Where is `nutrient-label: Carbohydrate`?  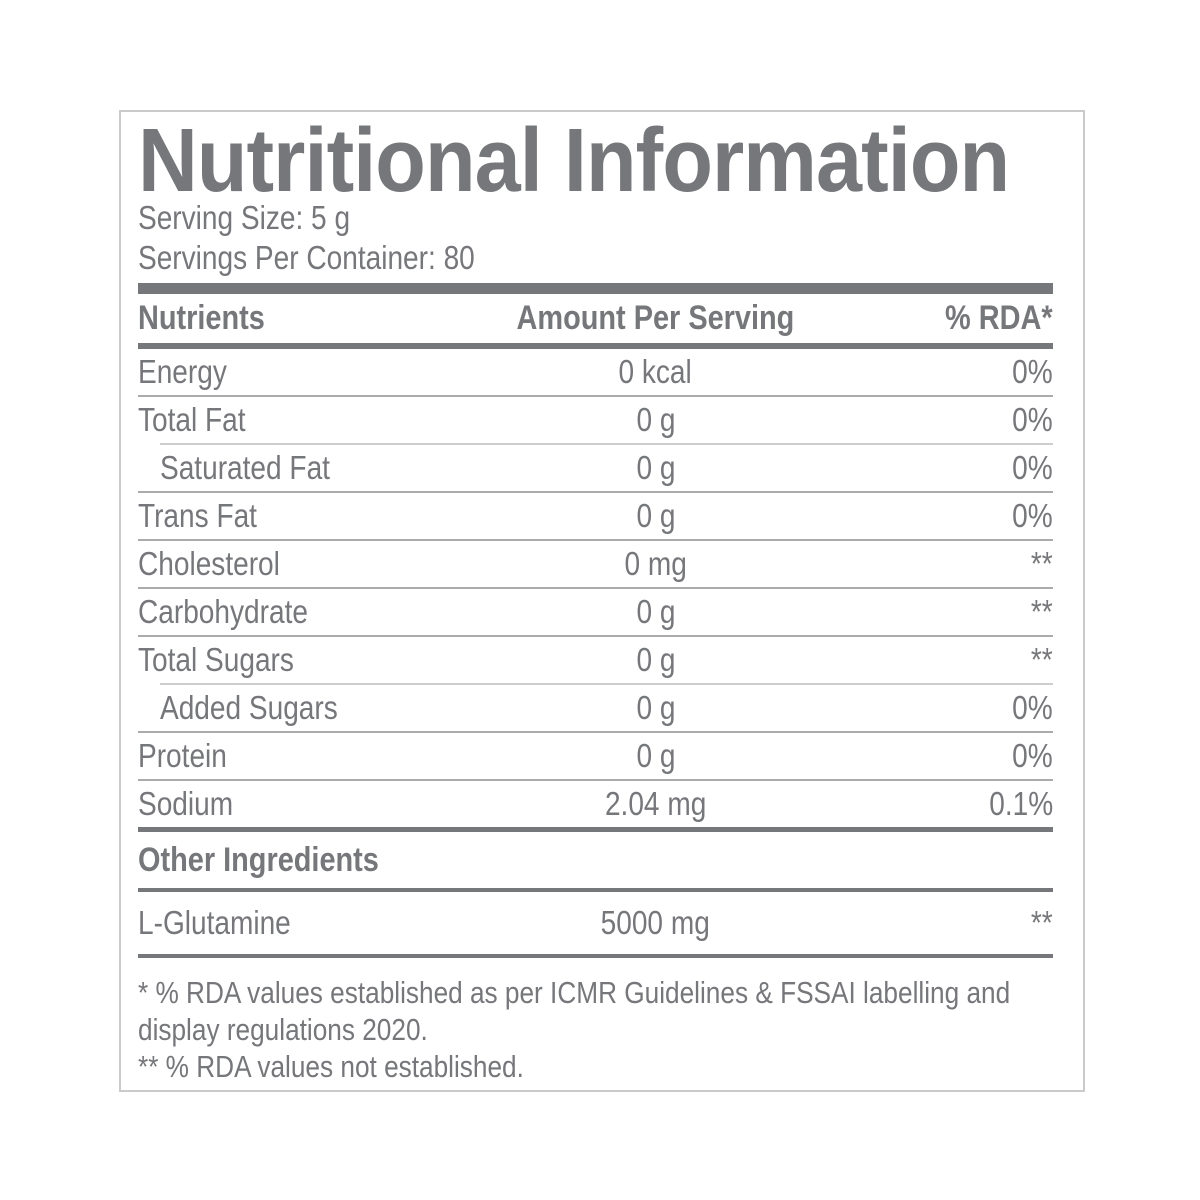
nutrient-label: Carbohydrate is located at coordinates (223, 611).